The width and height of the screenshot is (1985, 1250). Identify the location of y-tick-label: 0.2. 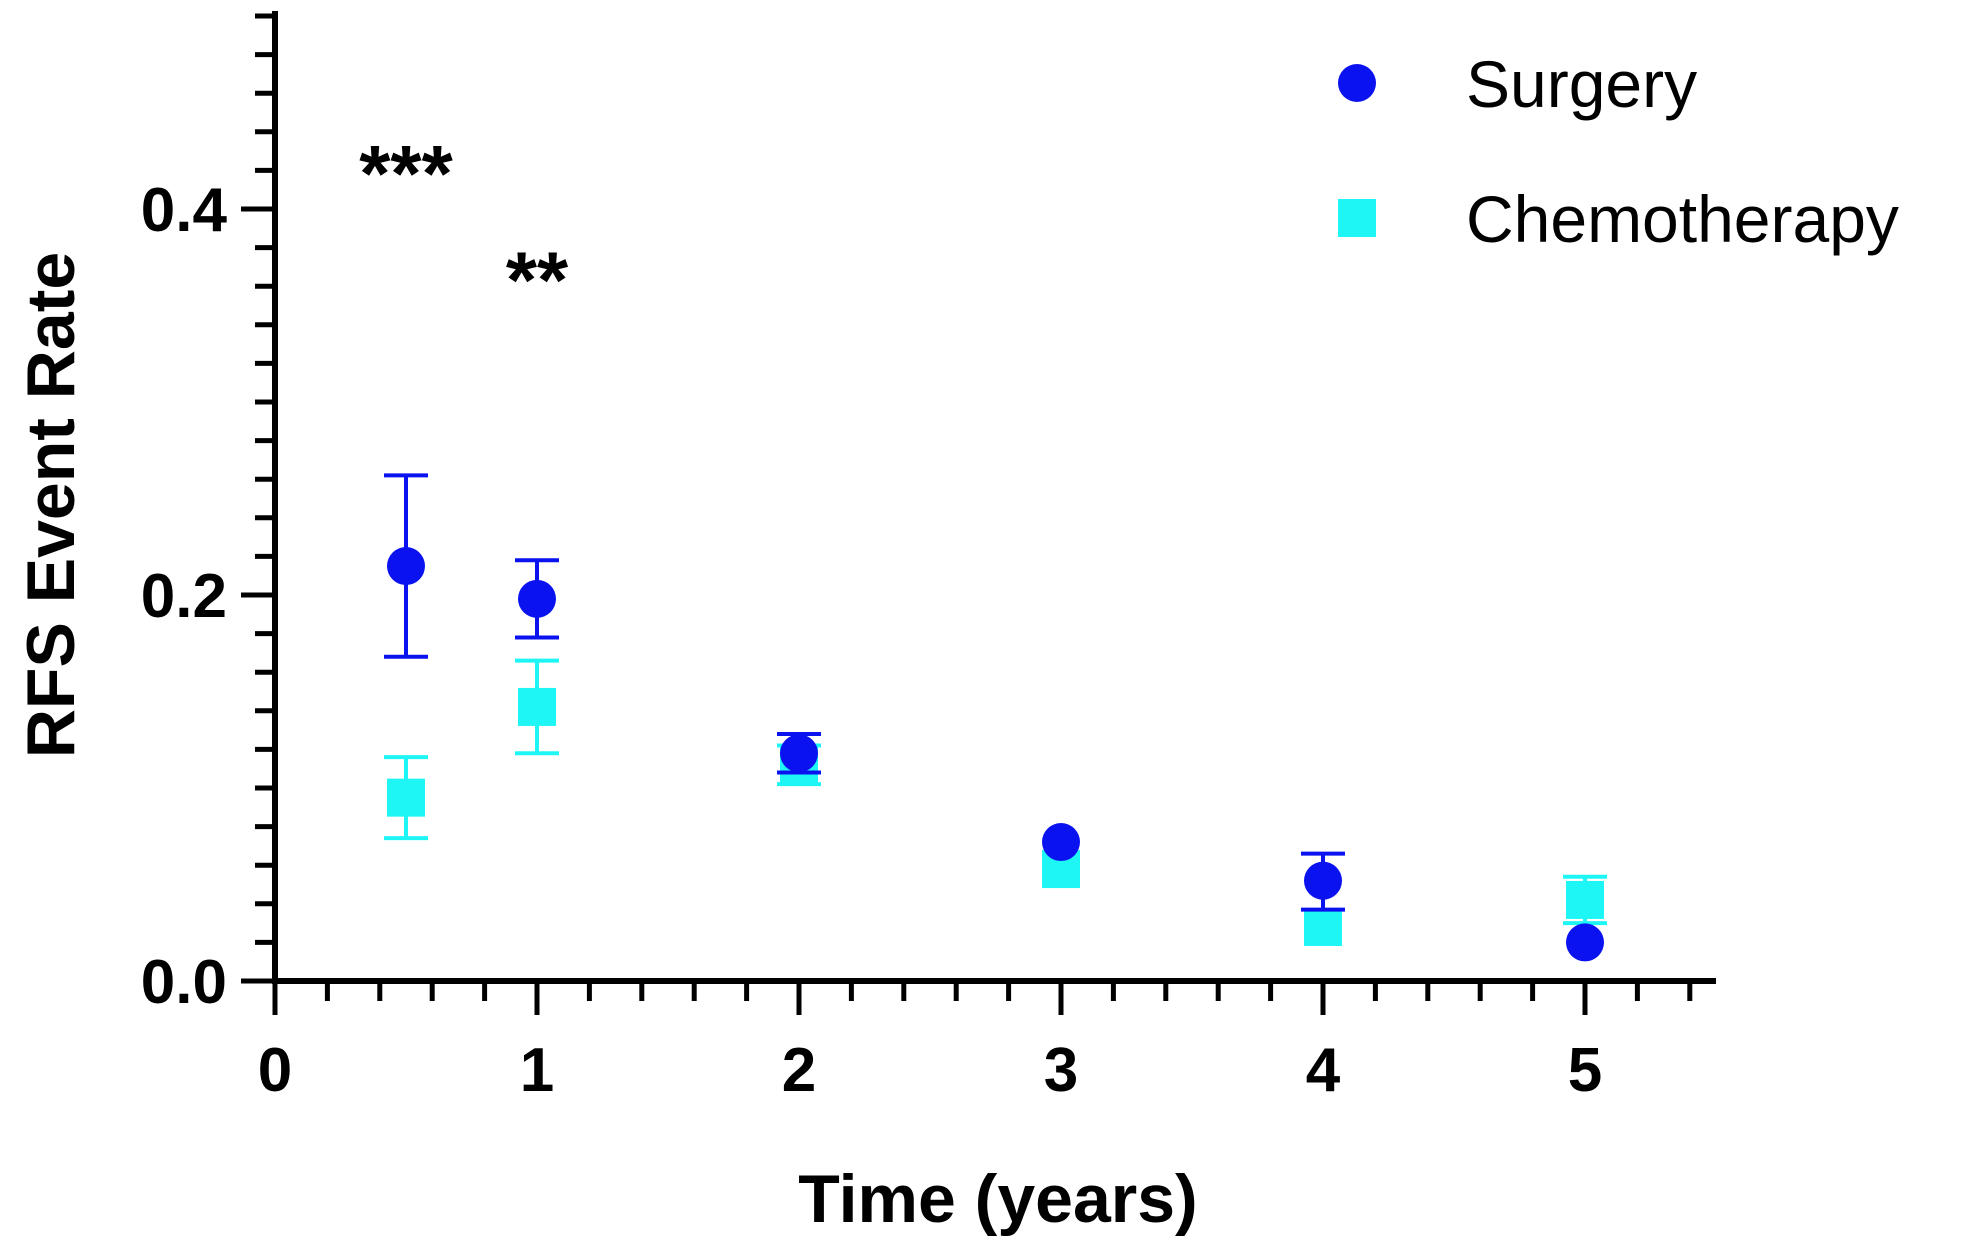
(184, 596).